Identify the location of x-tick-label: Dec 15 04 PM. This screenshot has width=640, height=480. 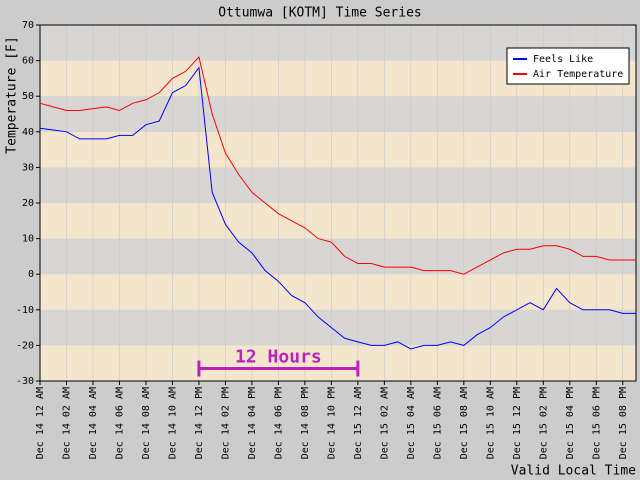
(570, 423).